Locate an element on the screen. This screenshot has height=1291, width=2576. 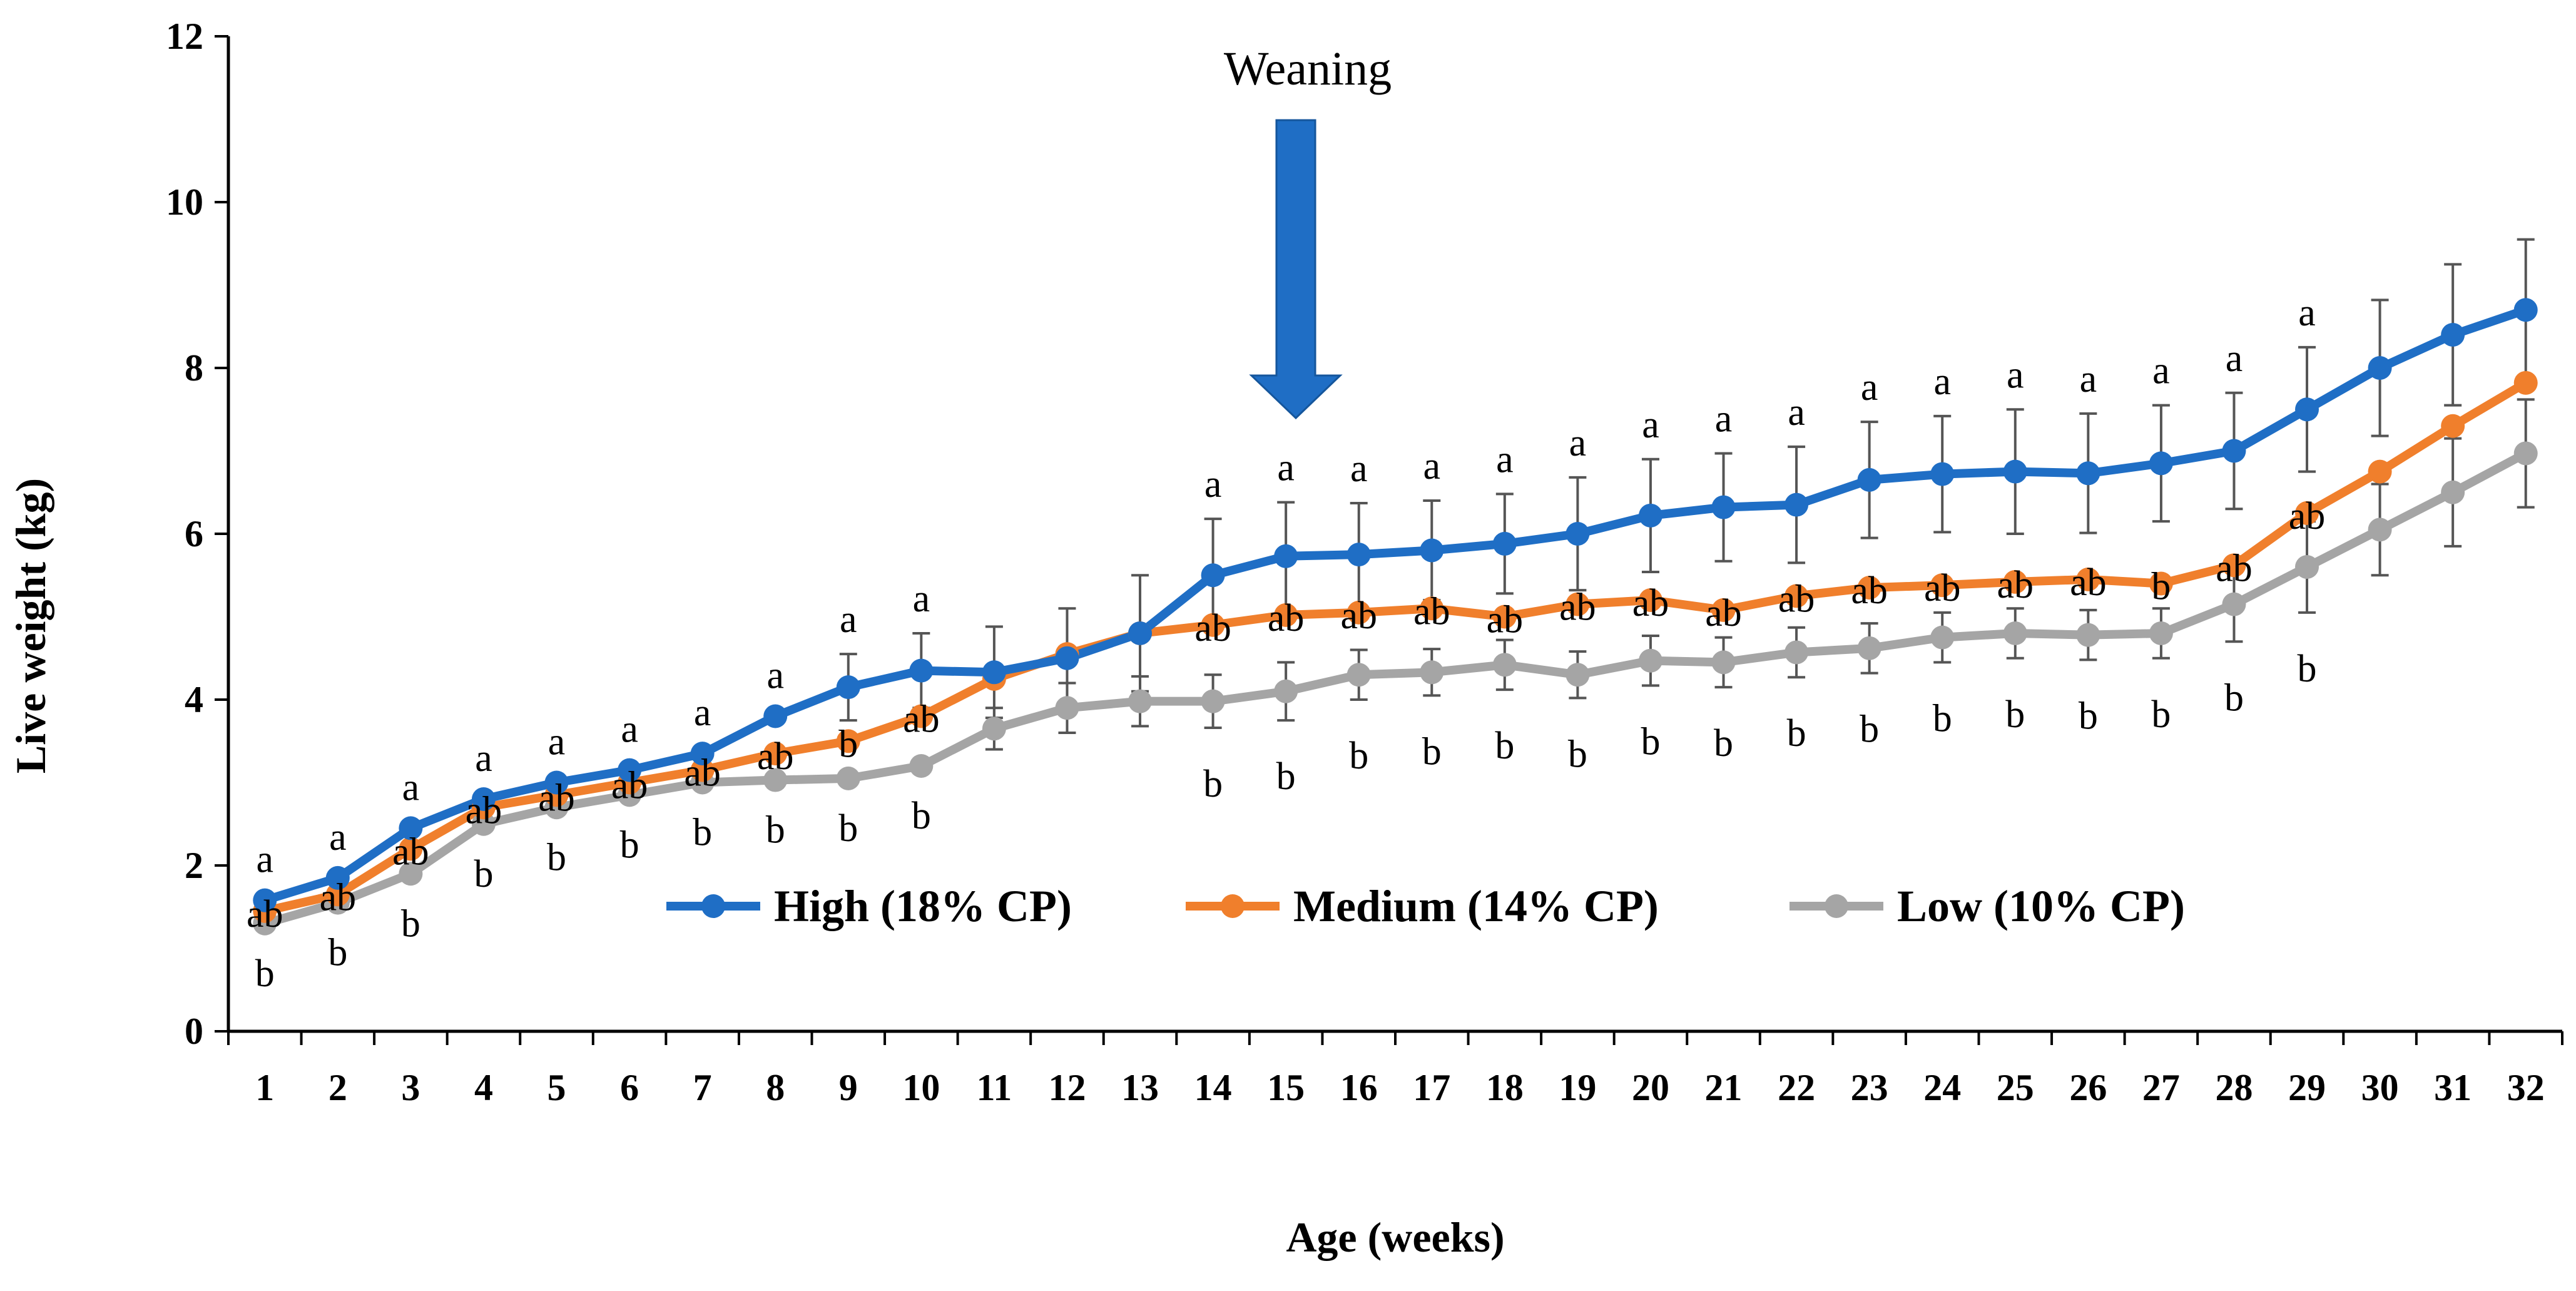
weaning-annotation: Weaning is located at coordinates (1308, 231).